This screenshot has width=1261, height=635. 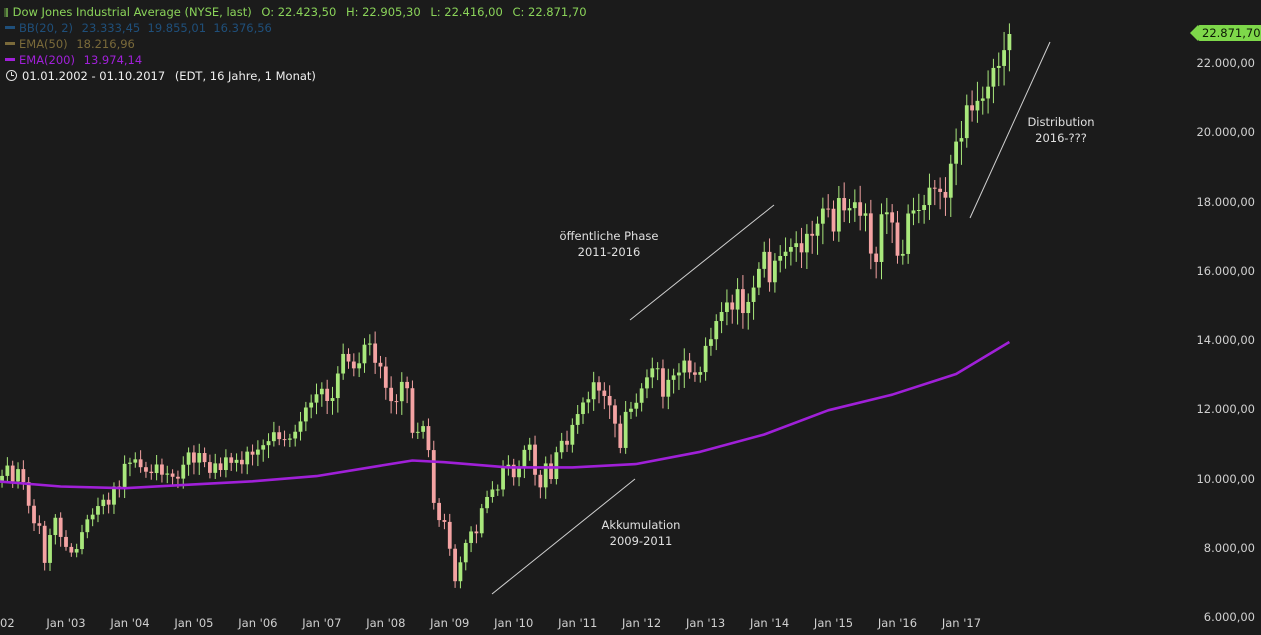 What do you see at coordinates (194, 623) in the screenshot?
I see `x-tick-label: Jan '05` at bounding box center [194, 623].